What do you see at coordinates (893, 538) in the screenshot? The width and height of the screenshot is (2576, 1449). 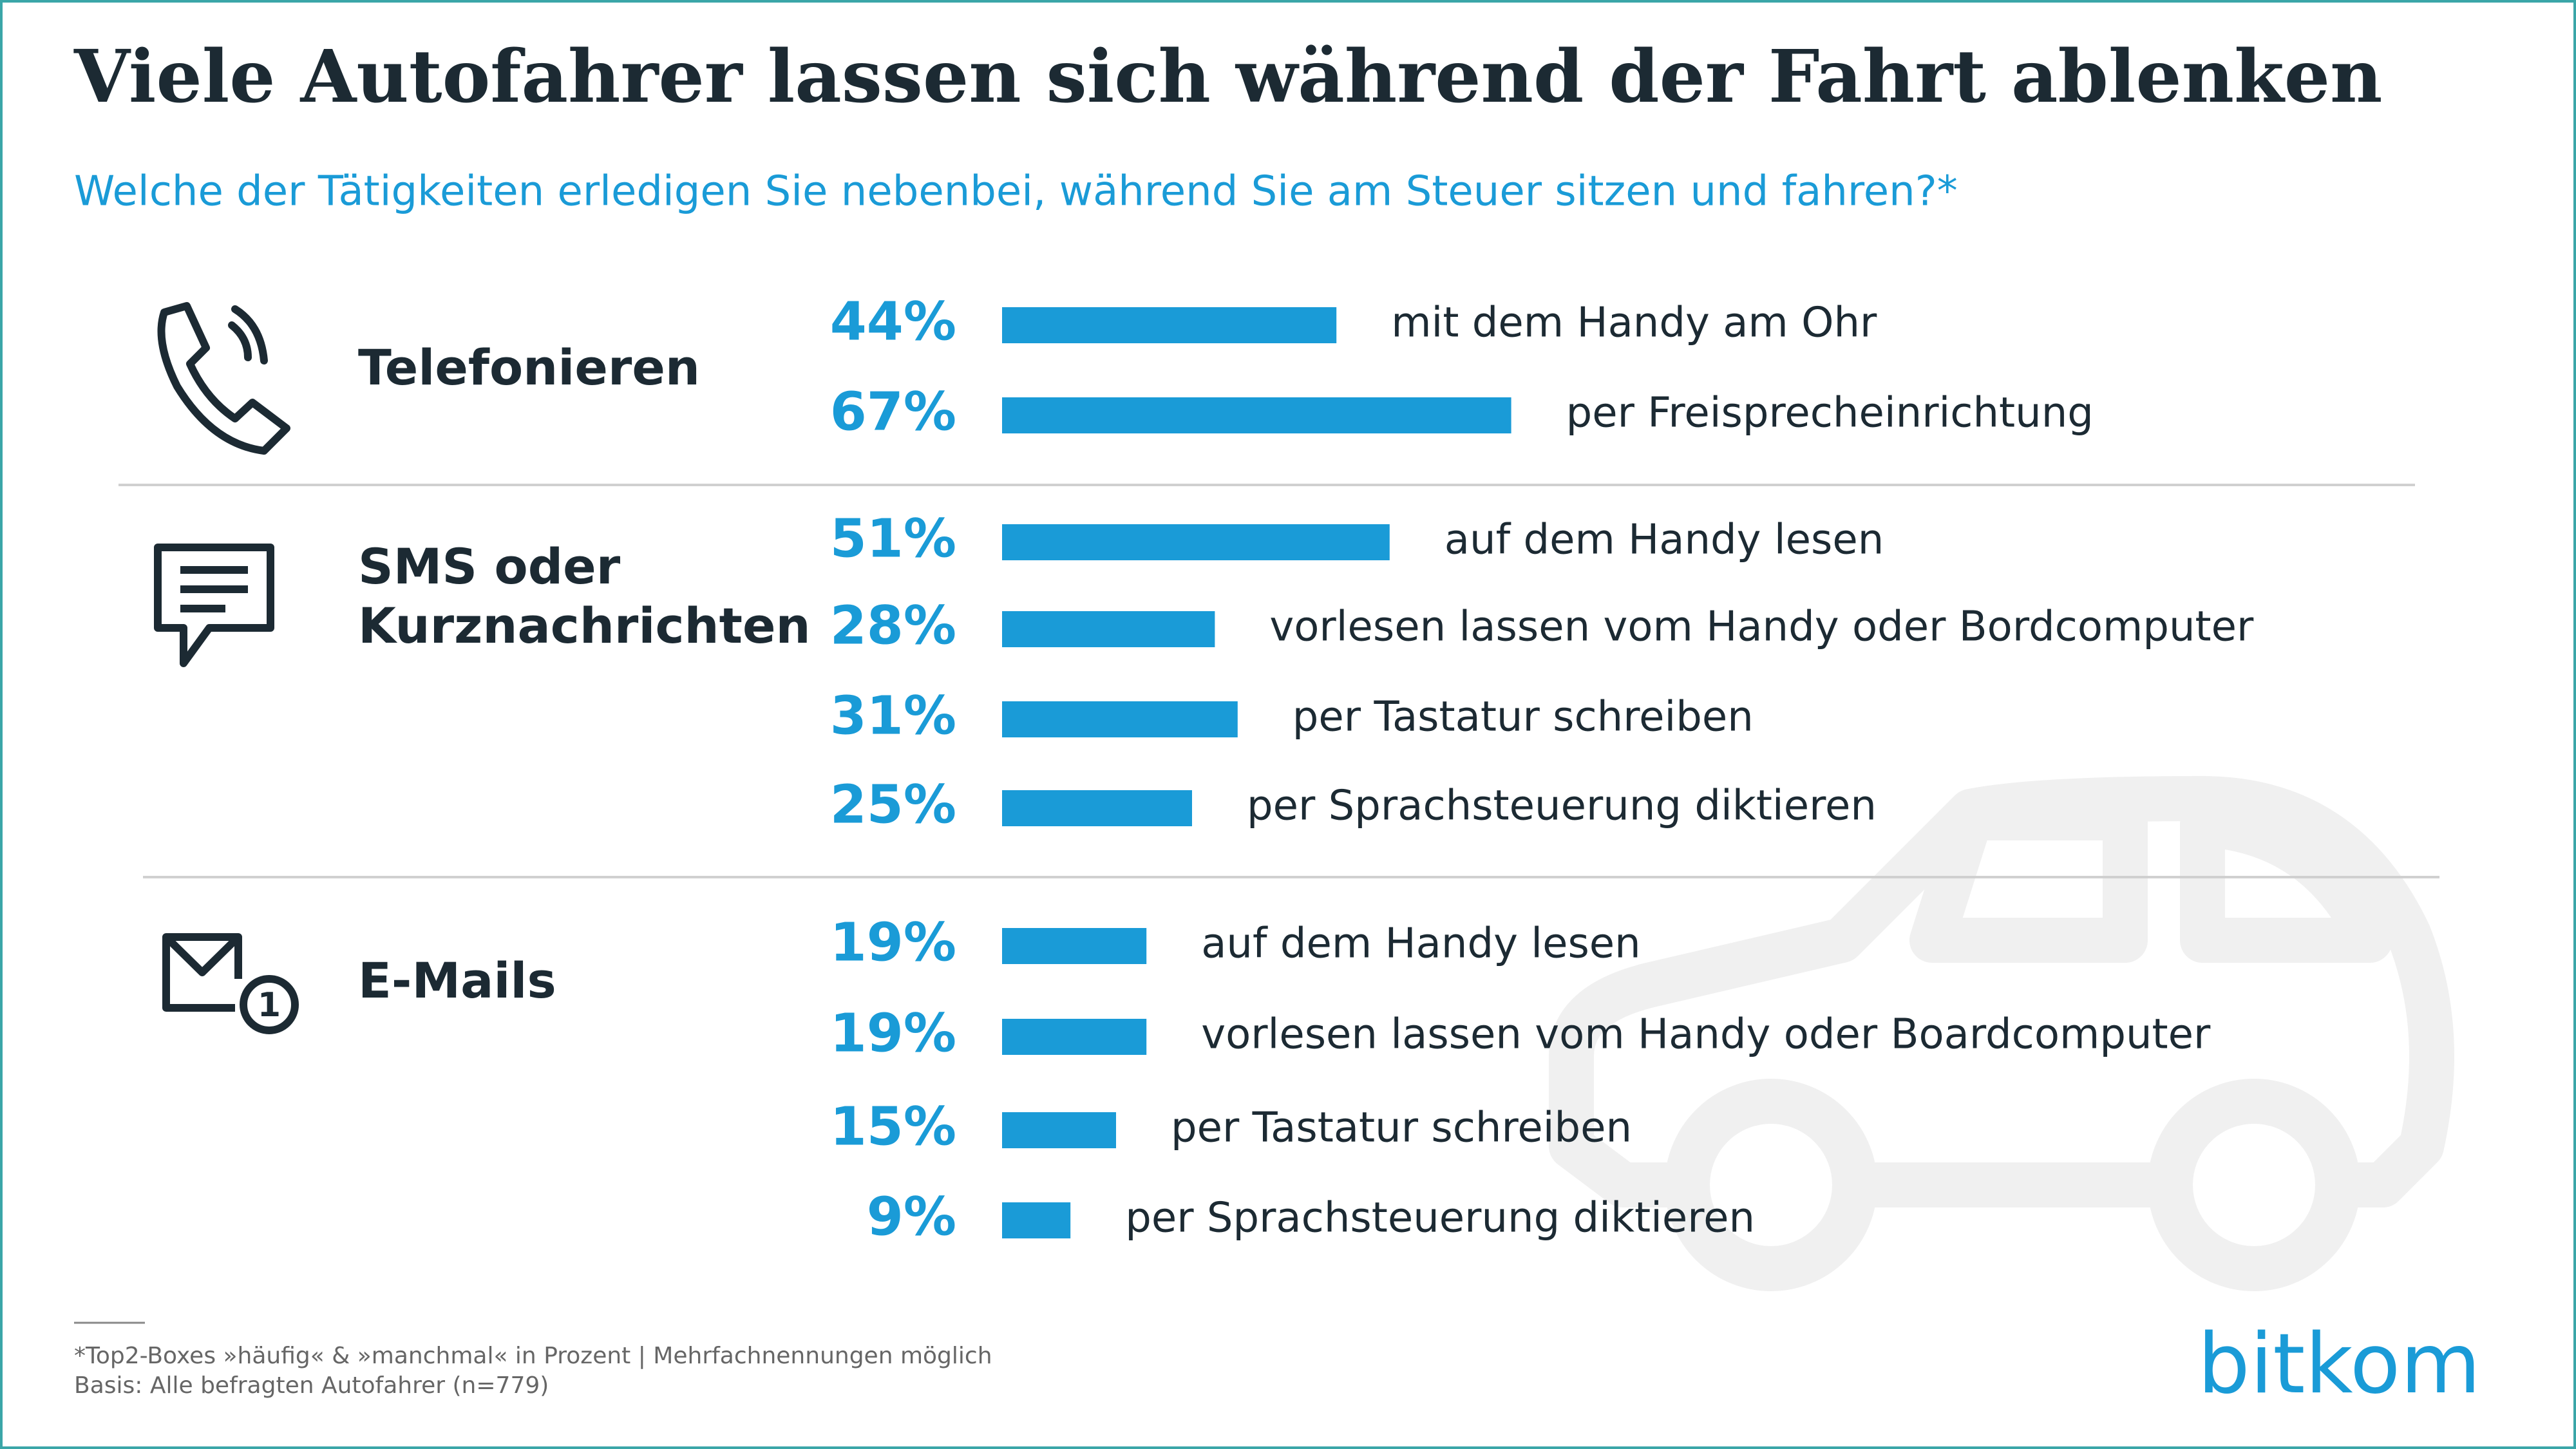 I see `value-label: 51%` at bounding box center [893, 538].